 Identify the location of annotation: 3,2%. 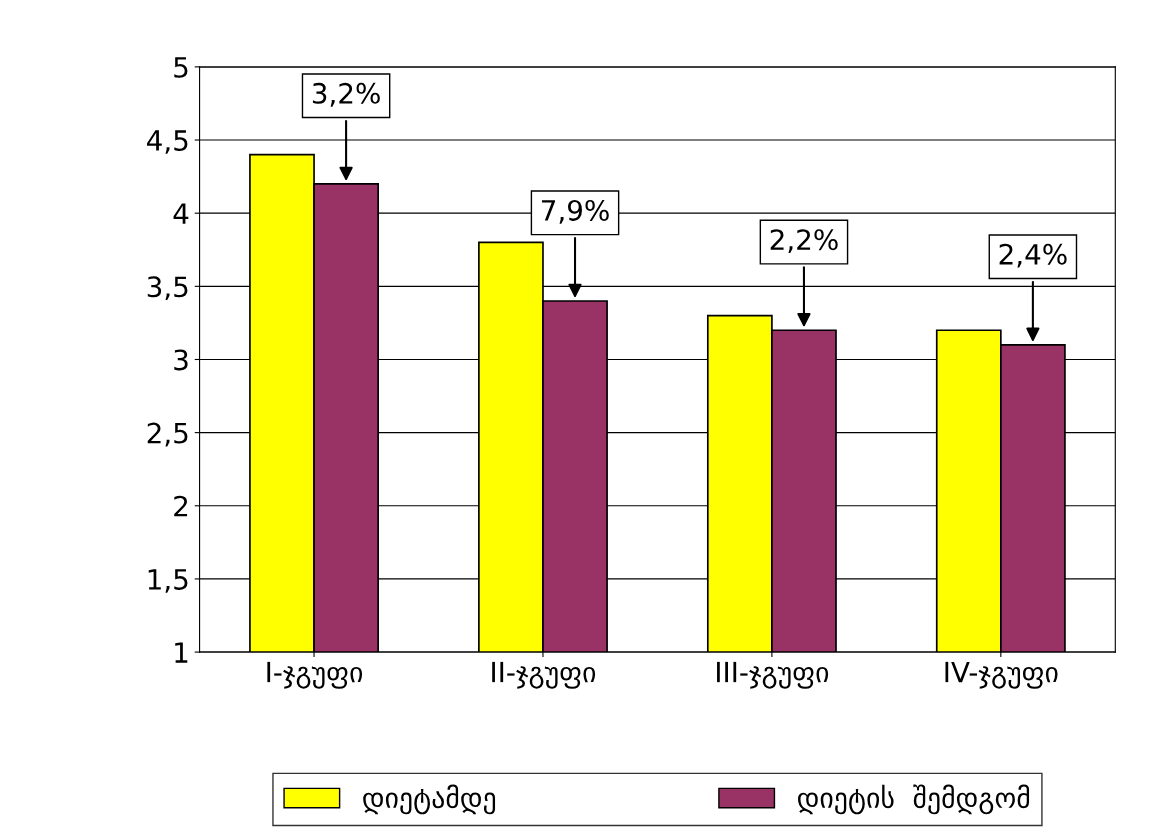
(346, 94).